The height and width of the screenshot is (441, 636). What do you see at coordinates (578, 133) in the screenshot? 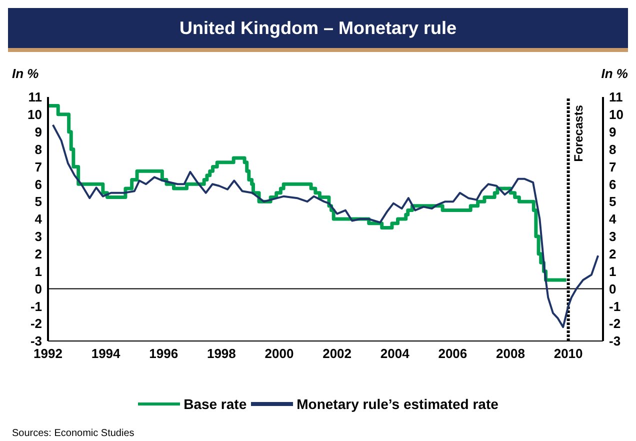
I see `ref-line-label: Forecasts` at bounding box center [578, 133].